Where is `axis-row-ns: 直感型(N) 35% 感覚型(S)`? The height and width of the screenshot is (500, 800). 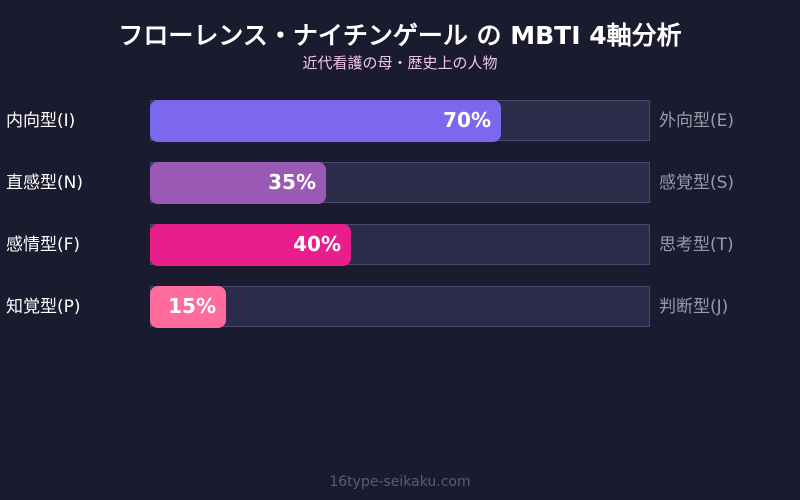 axis-row-ns: 直感型(N) 35% 感覚型(S) is located at coordinates (400, 183).